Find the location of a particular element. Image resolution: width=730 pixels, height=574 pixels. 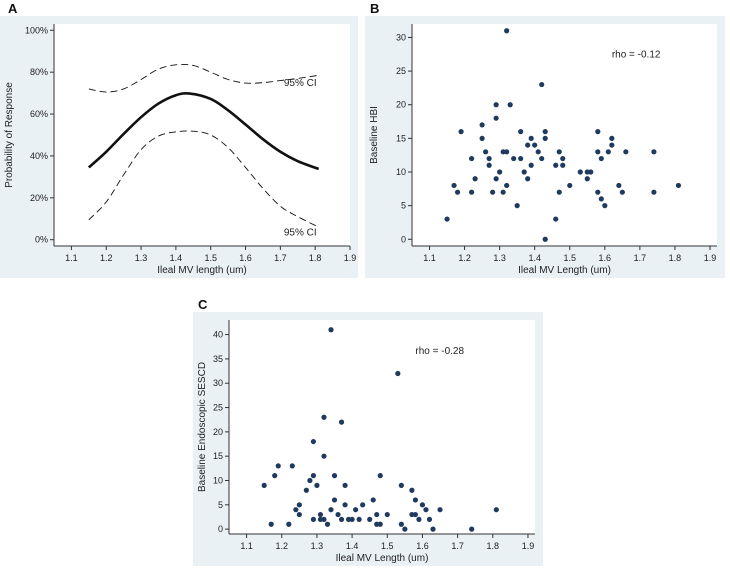

y-tick-label: 0% is located at coordinates (41, 240).